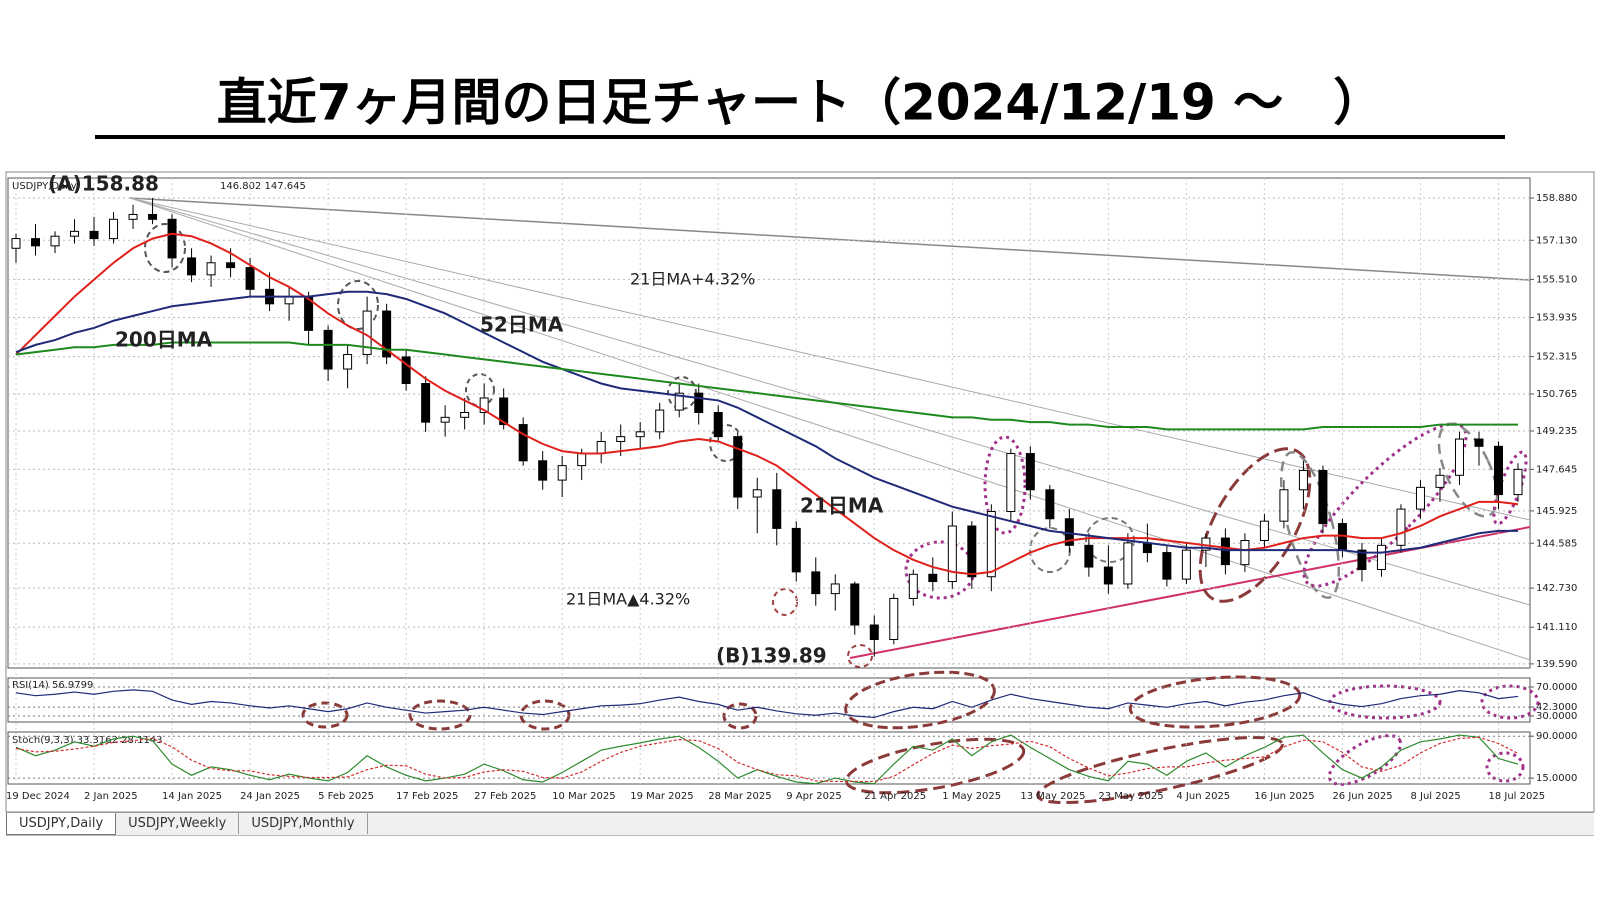 Image resolution: width=1600 pixels, height=900 pixels. I want to click on tab: USDJPY,Weekly, so click(178, 823).